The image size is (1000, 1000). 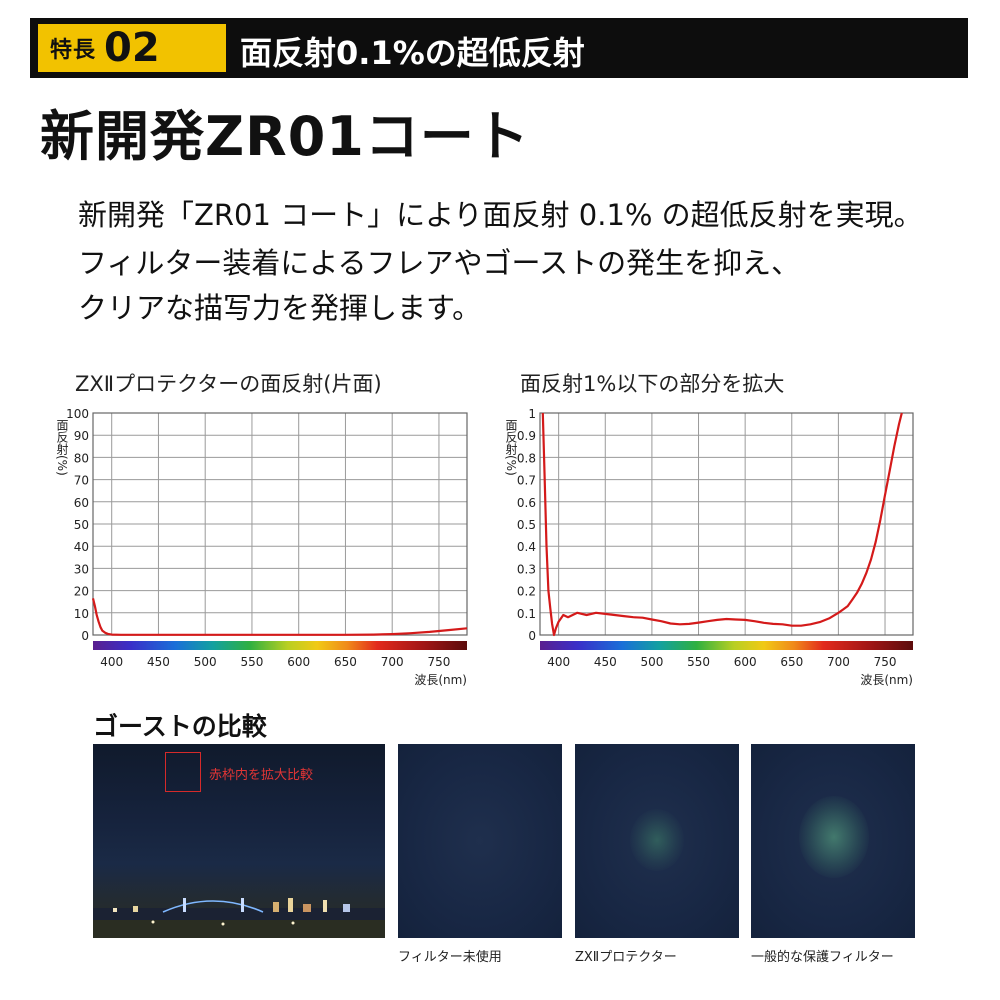 What do you see at coordinates (439, 263) in the screenshot?
I see `lead-line-2: フィルター装着によるフレアやゴーストの発生を抑え、` at bounding box center [439, 263].